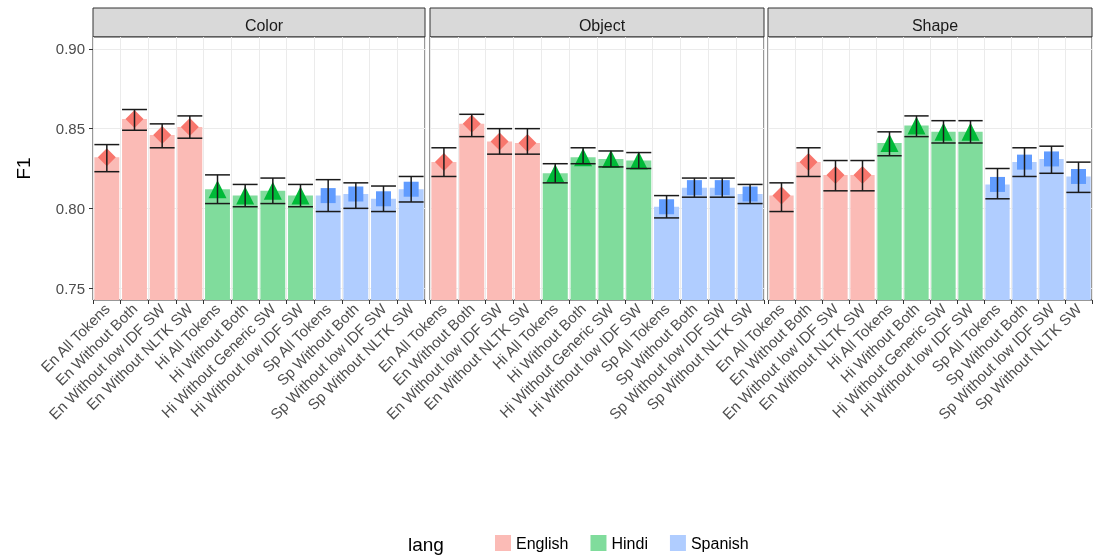 This screenshot has height=558, width=1097. I want to click on y-tick-label: 0.85, so click(70, 129).